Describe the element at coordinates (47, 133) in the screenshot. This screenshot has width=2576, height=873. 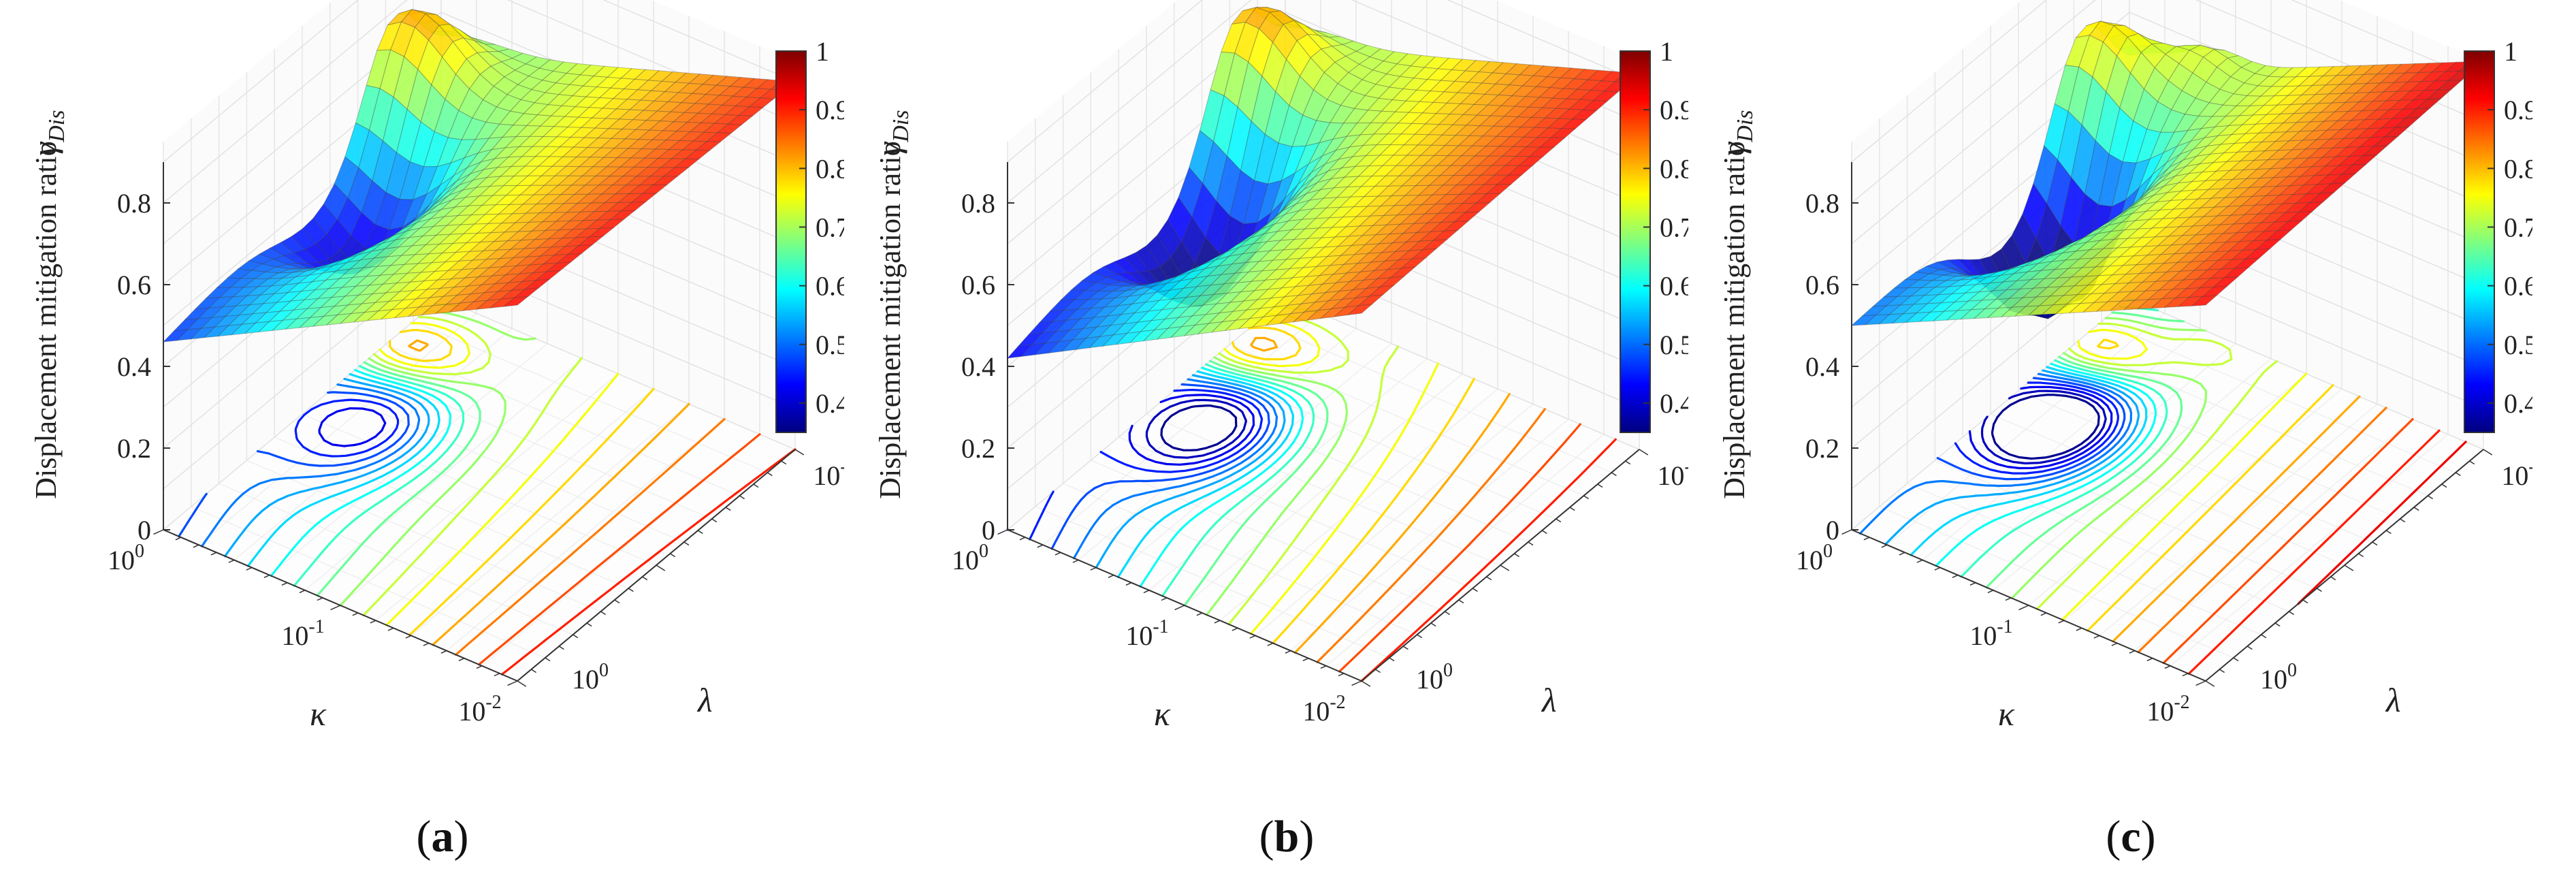
I see `z-axis-symbol-a: γDis` at that location.